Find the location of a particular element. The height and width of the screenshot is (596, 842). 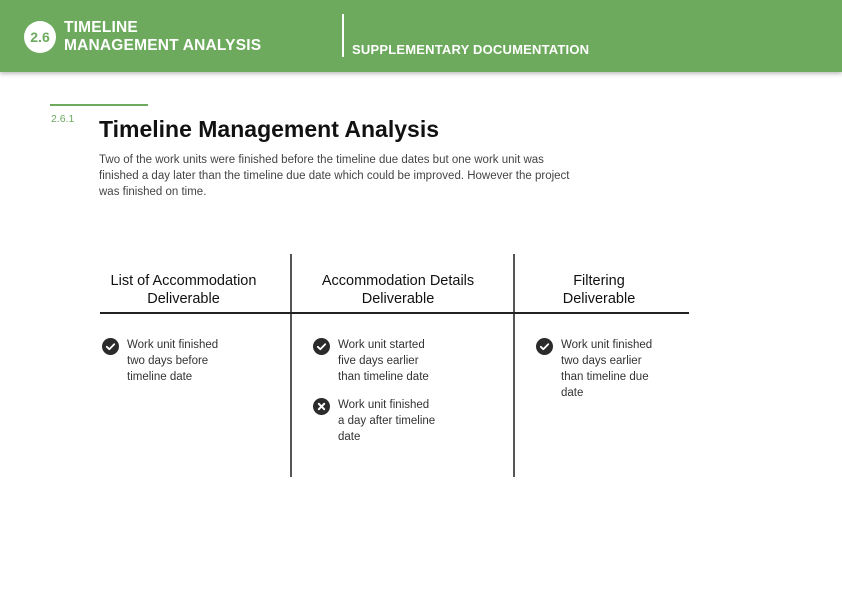

item-text-line: five days earlier is located at coordinates (378, 361).